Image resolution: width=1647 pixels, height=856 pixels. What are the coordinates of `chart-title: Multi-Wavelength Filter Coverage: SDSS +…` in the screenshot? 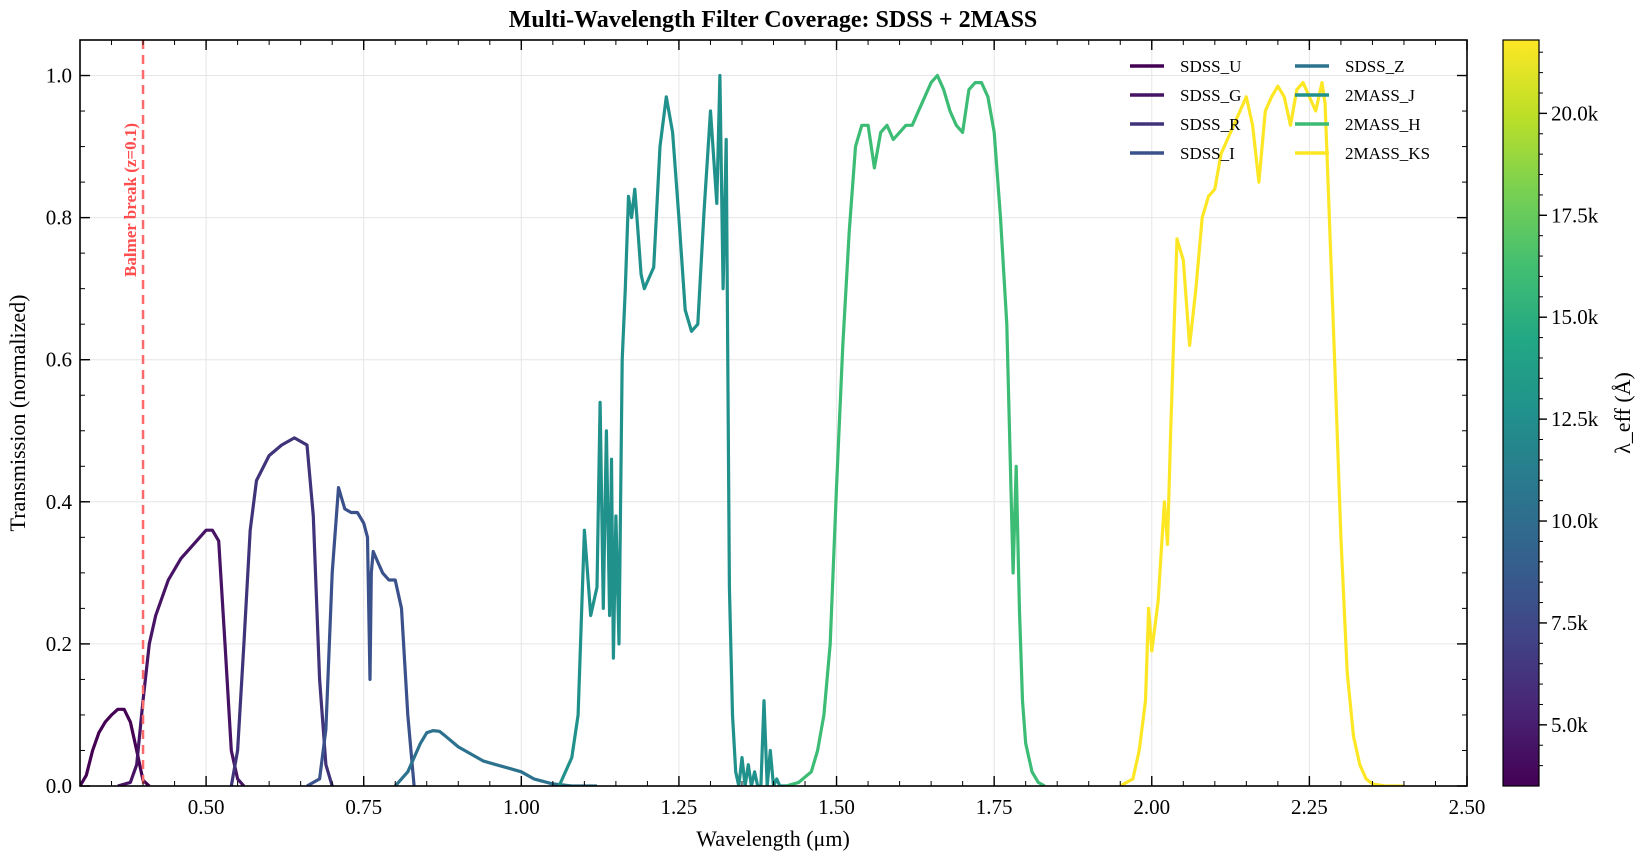 It's located at (773, 20).